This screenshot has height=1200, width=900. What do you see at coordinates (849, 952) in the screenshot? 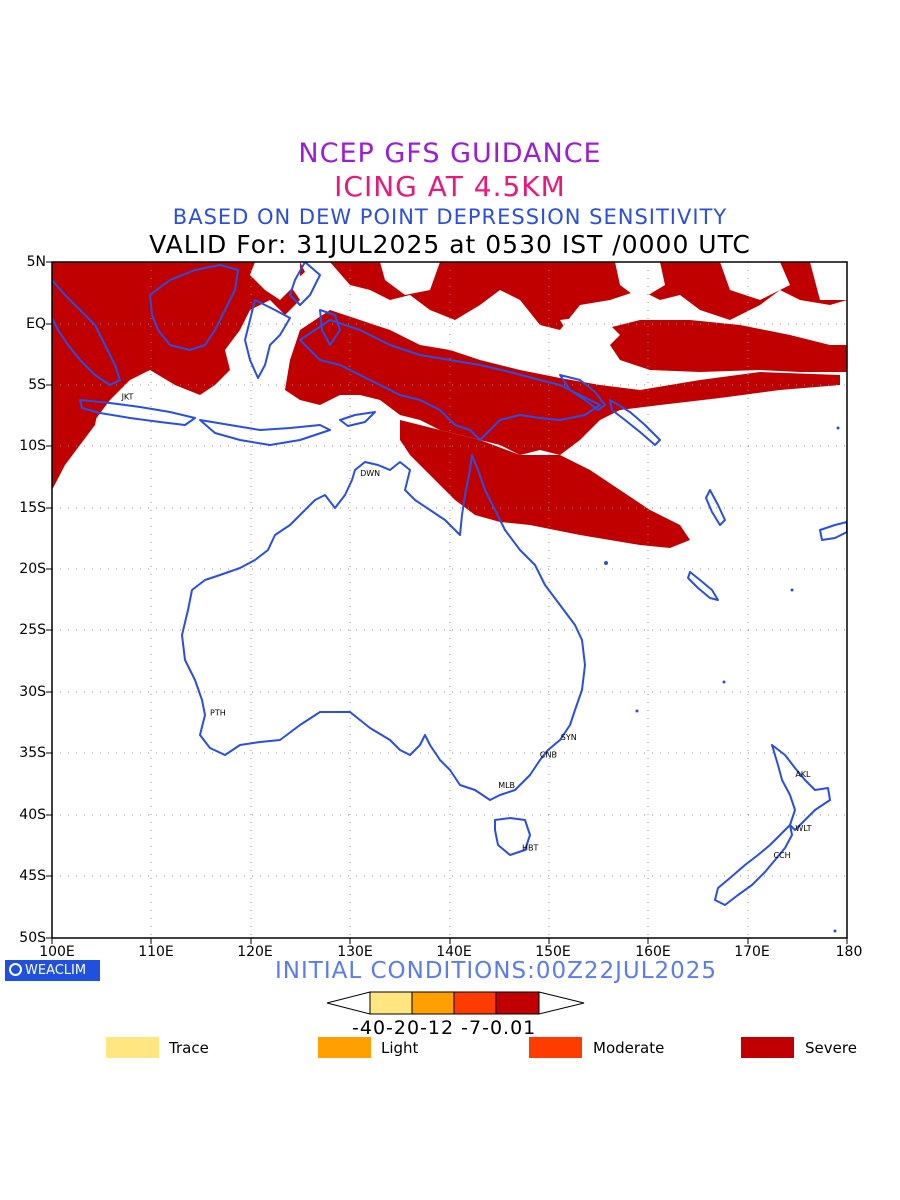
I see `lon-label: 180` at bounding box center [849, 952].